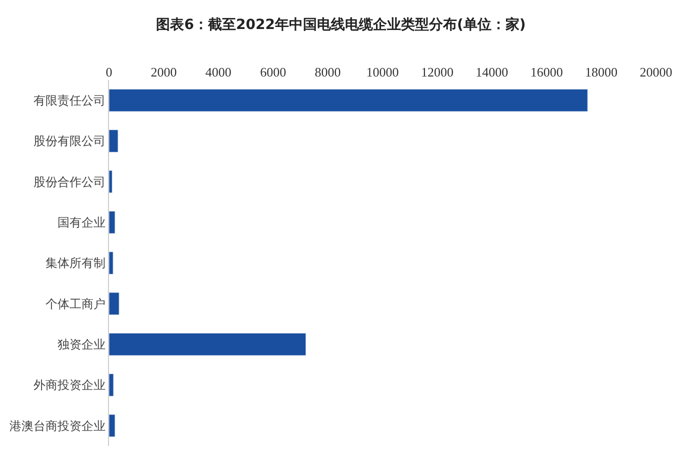  What do you see at coordinates (218, 72) in the screenshot?
I see `x-tick-label: 4000` at bounding box center [218, 72].